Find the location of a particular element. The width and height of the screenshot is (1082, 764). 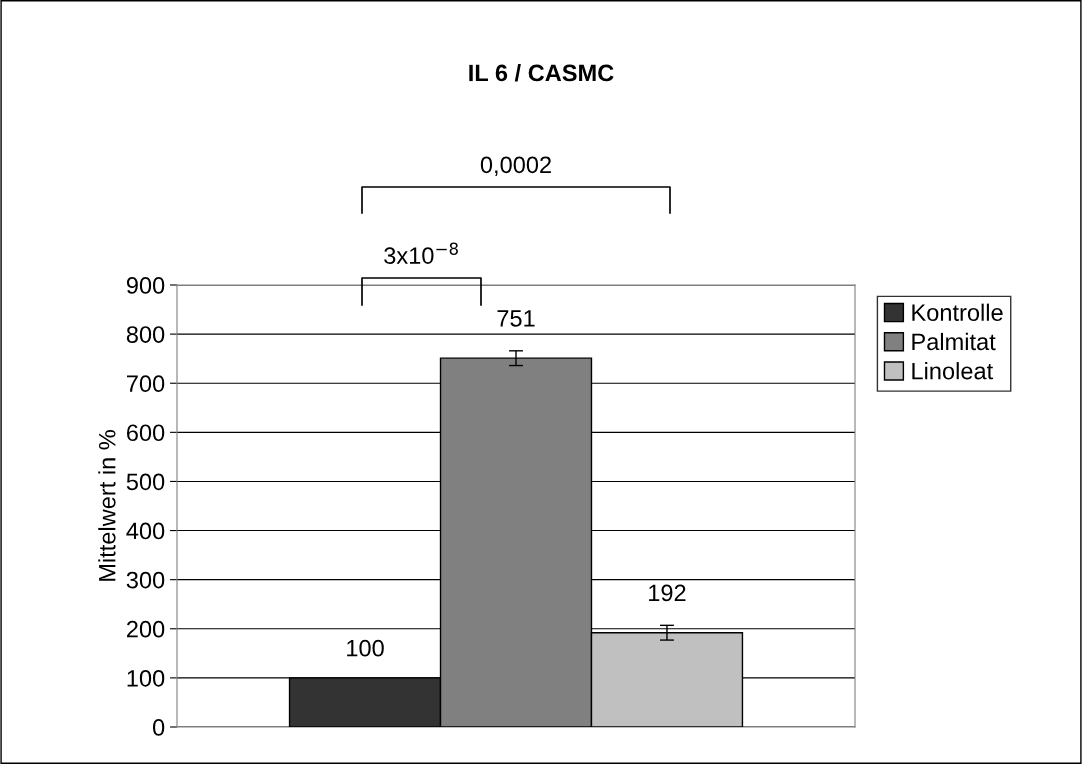

data-label: 100 is located at coordinates (365, 648).